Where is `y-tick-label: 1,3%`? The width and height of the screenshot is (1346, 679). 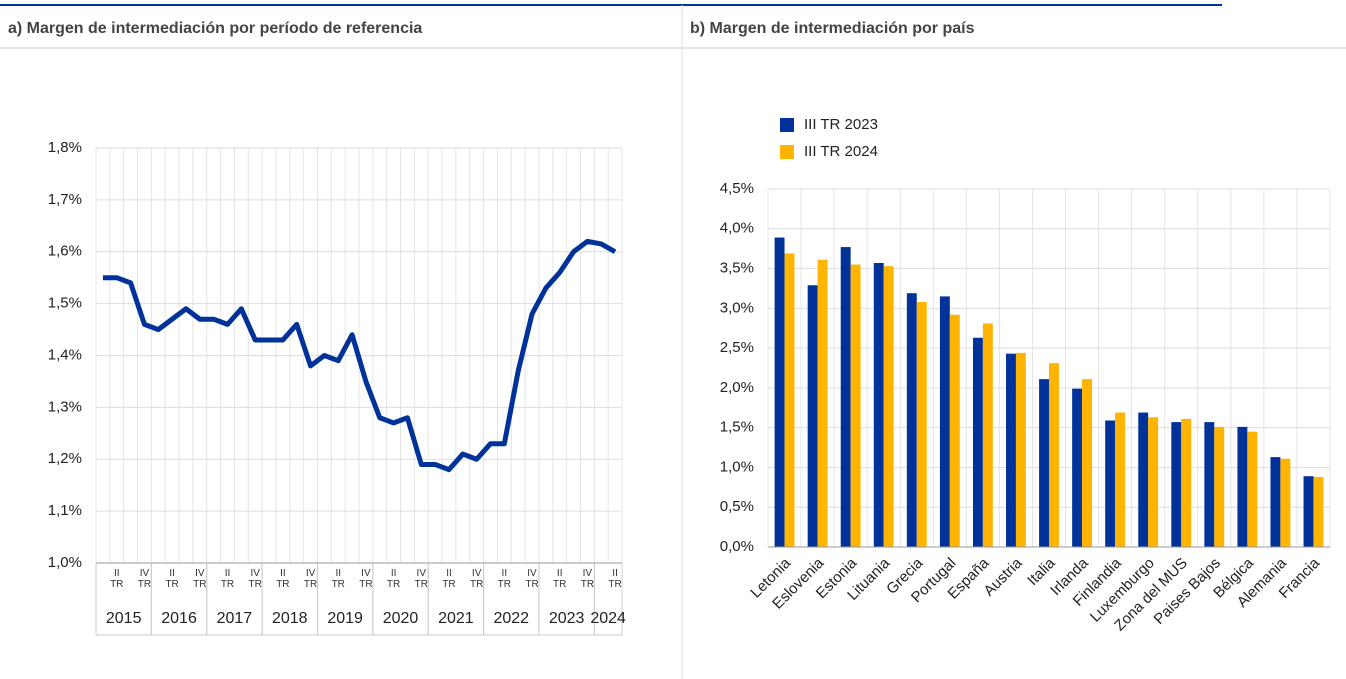
y-tick-label: 1,3% is located at coordinates (65, 406).